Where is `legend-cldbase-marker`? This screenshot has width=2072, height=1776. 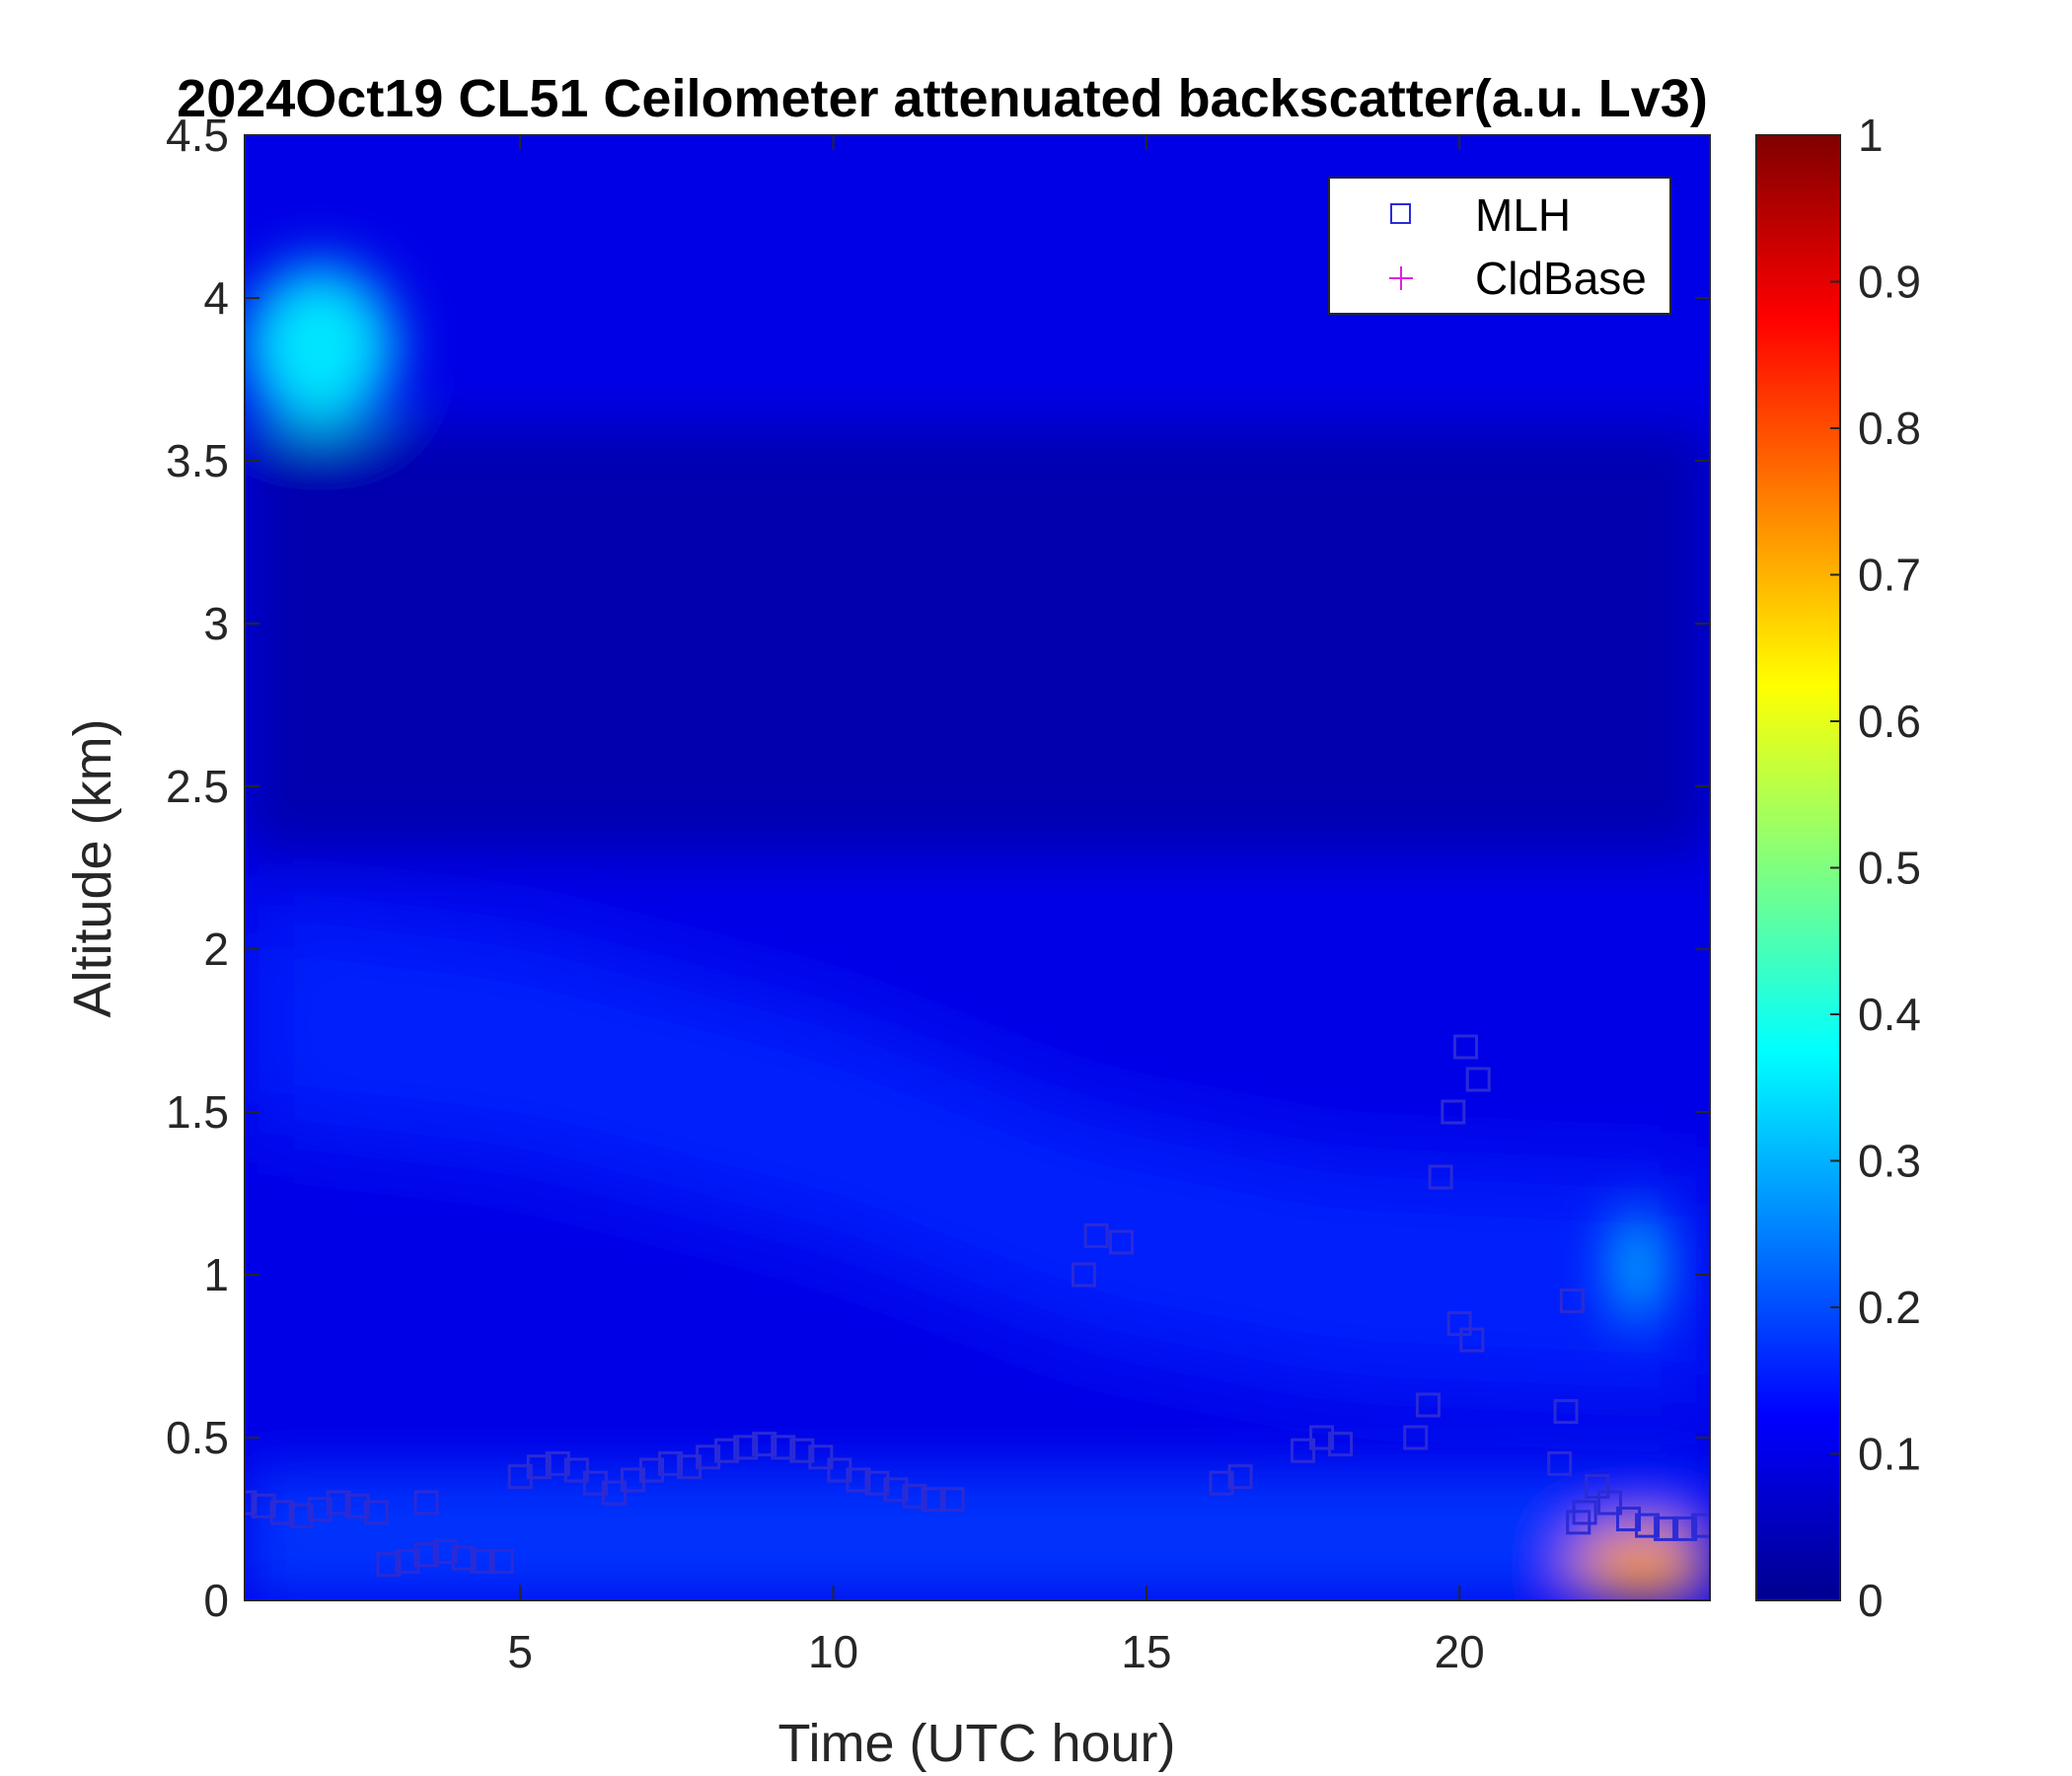 legend-cldbase-marker is located at coordinates (1401, 278).